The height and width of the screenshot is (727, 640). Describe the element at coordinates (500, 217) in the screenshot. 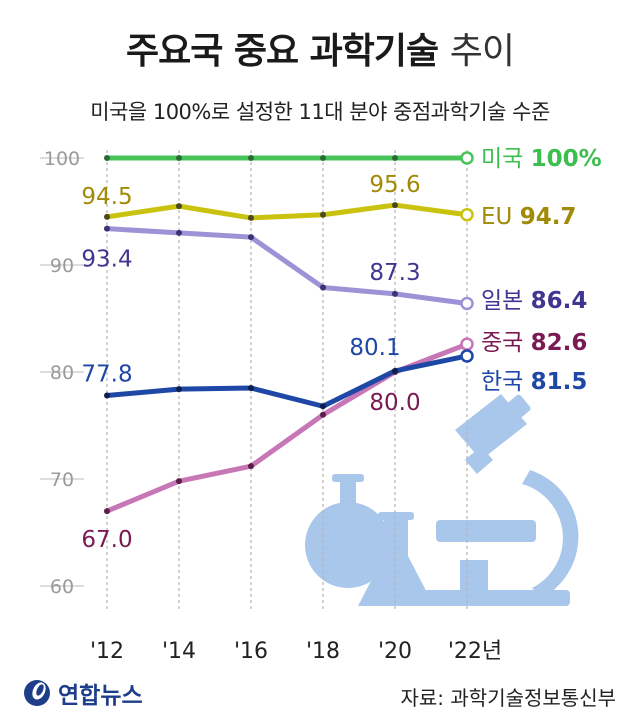

I see `end-label-country: EU` at that location.